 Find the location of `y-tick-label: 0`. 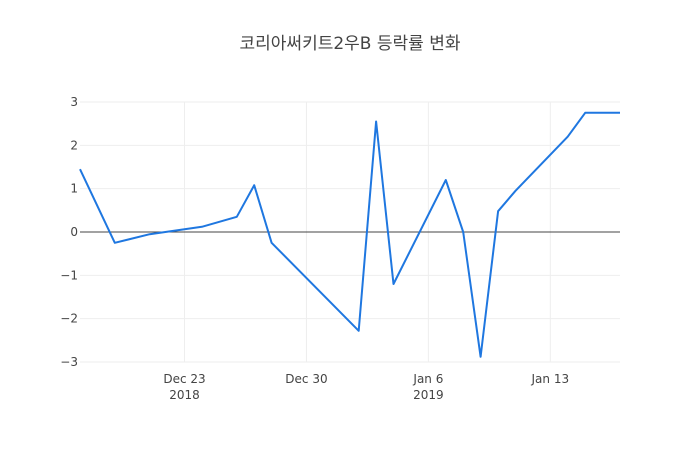

y-tick-label: 0 is located at coordinates (74, 232).